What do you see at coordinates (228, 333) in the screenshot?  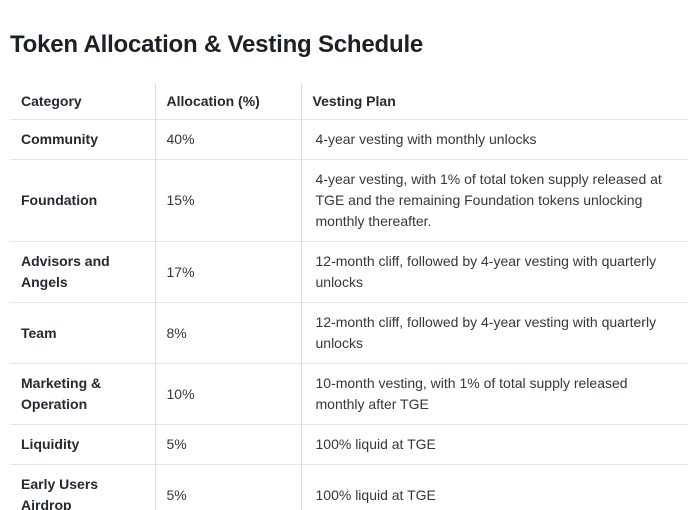 I see `allocation-cell: 8%` at bounding box center [228, 333].